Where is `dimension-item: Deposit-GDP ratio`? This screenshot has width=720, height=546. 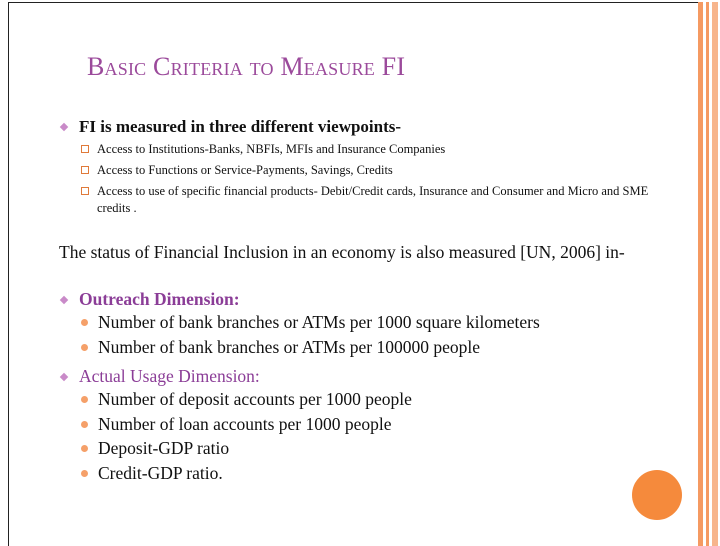 dimension-item: Deposit-GDP ratio is located at coordinates (235, 448).